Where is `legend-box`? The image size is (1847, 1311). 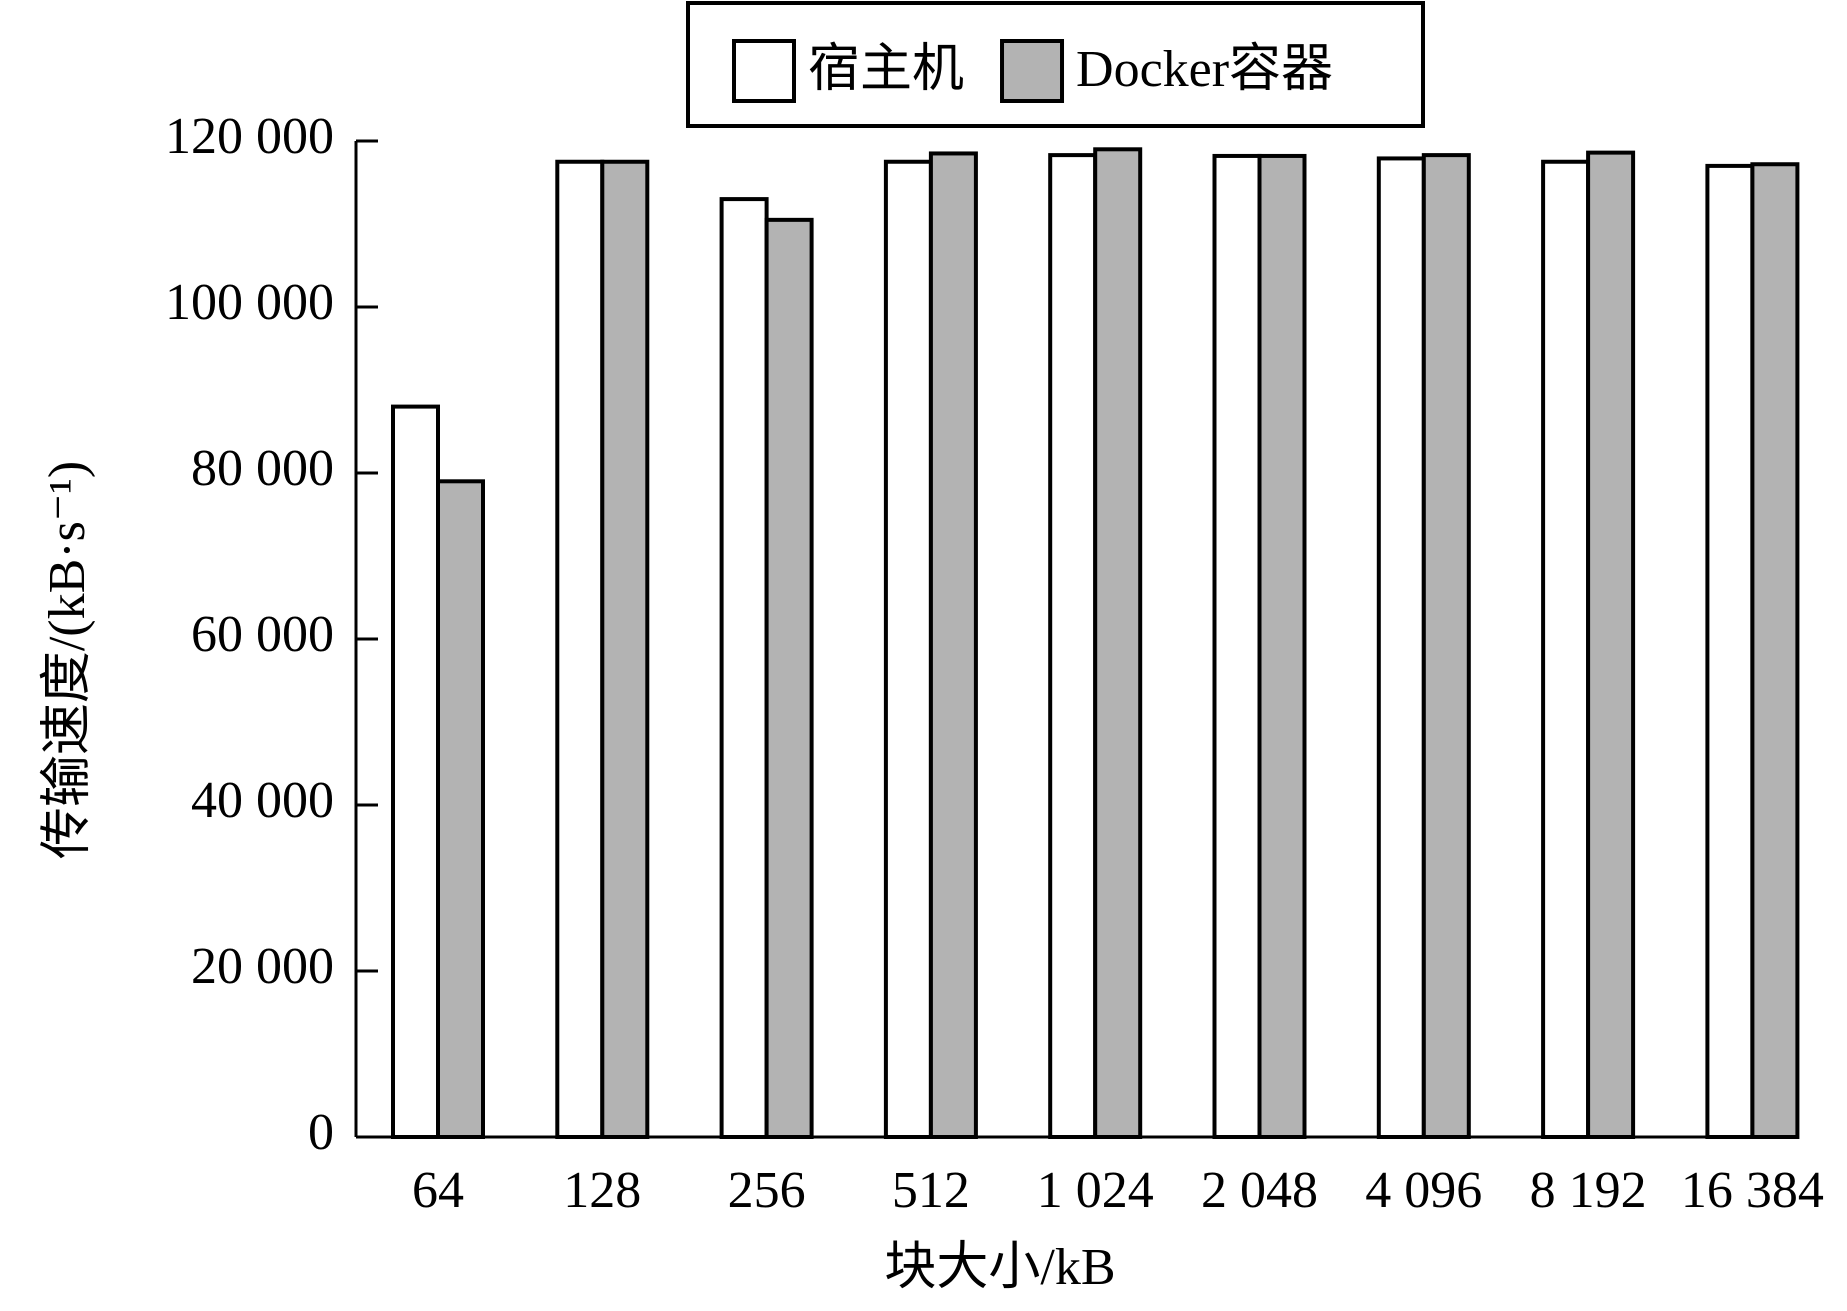
legend-box is located at coordinates (1055, 64).